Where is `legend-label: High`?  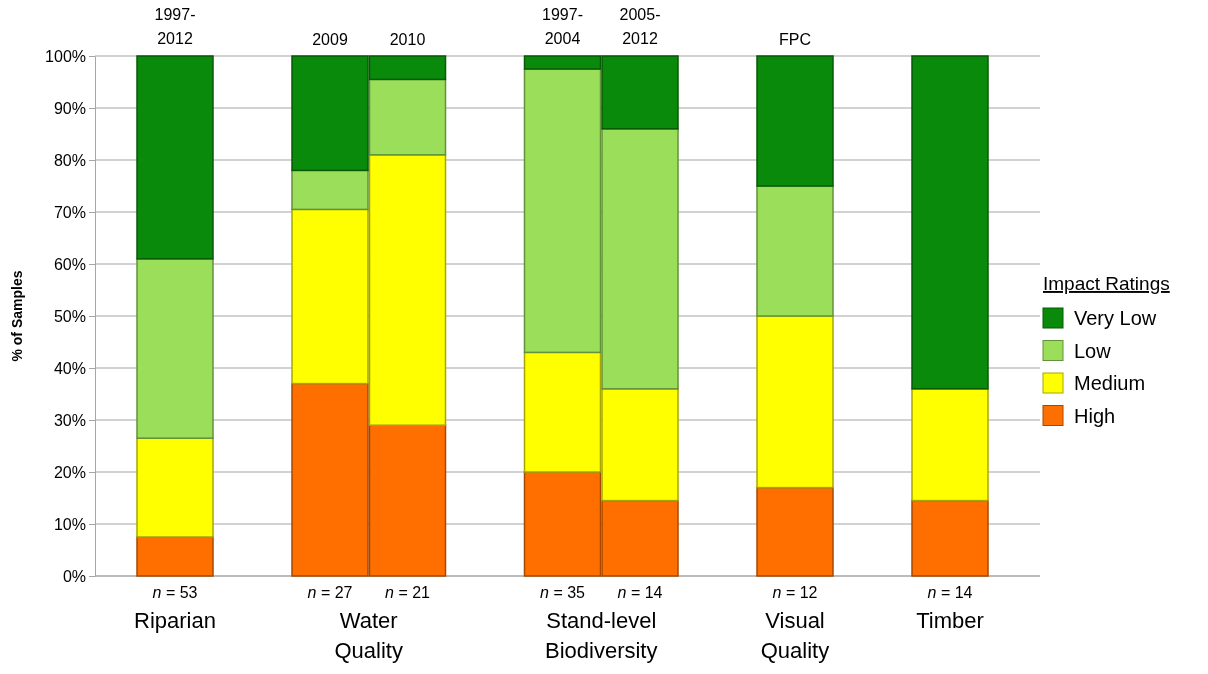 legend-label: High is located at coordinates (1095, 415).